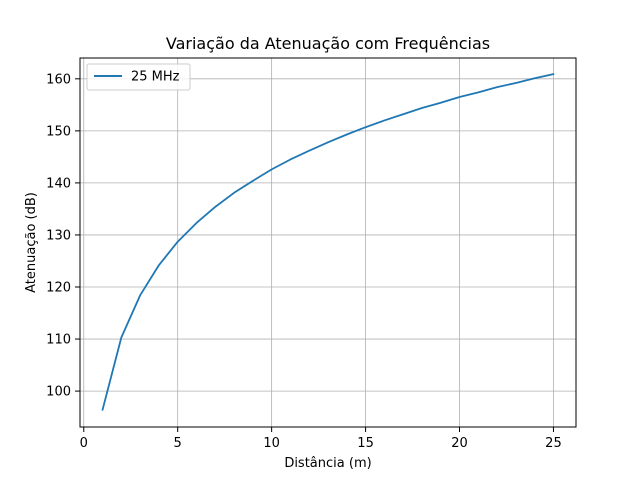 The width and height of the screenshot is (640, 480). What do you see at coordinates (553, 443) in the screenshot?
I see `x-tick-label: 25` at bounding box center [553, 443].